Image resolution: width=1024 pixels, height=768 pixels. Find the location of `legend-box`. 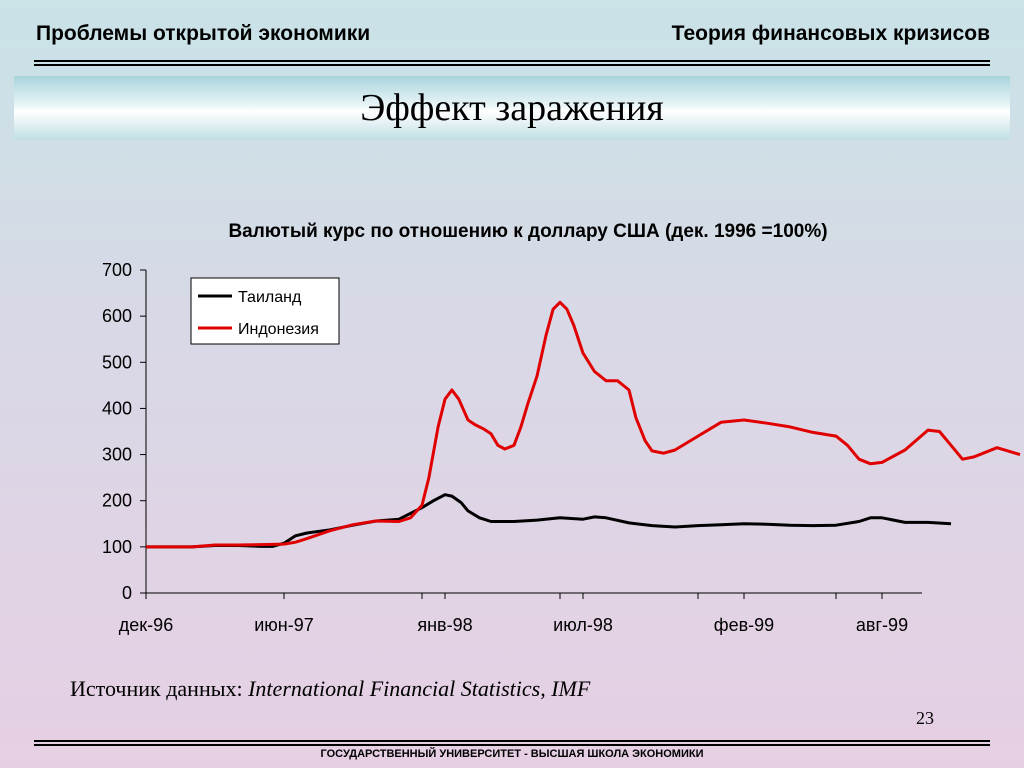

legend-box is located at coordinates (265, 311).